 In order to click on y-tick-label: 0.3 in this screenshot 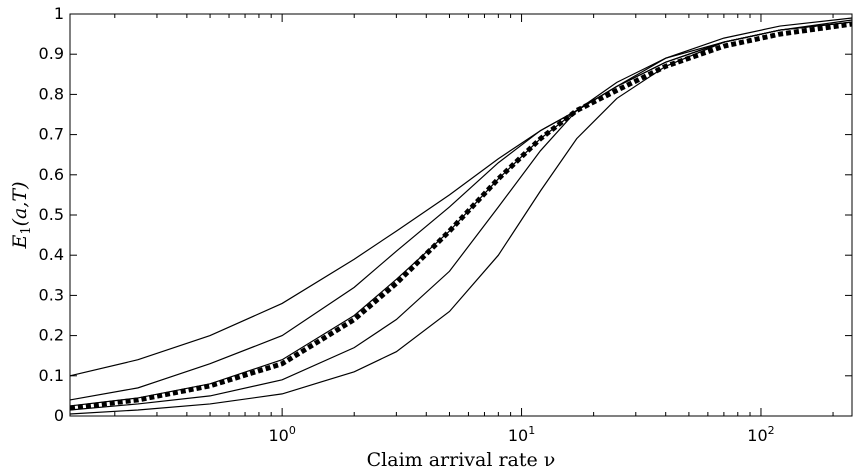, I will do `click(51, 294)`.